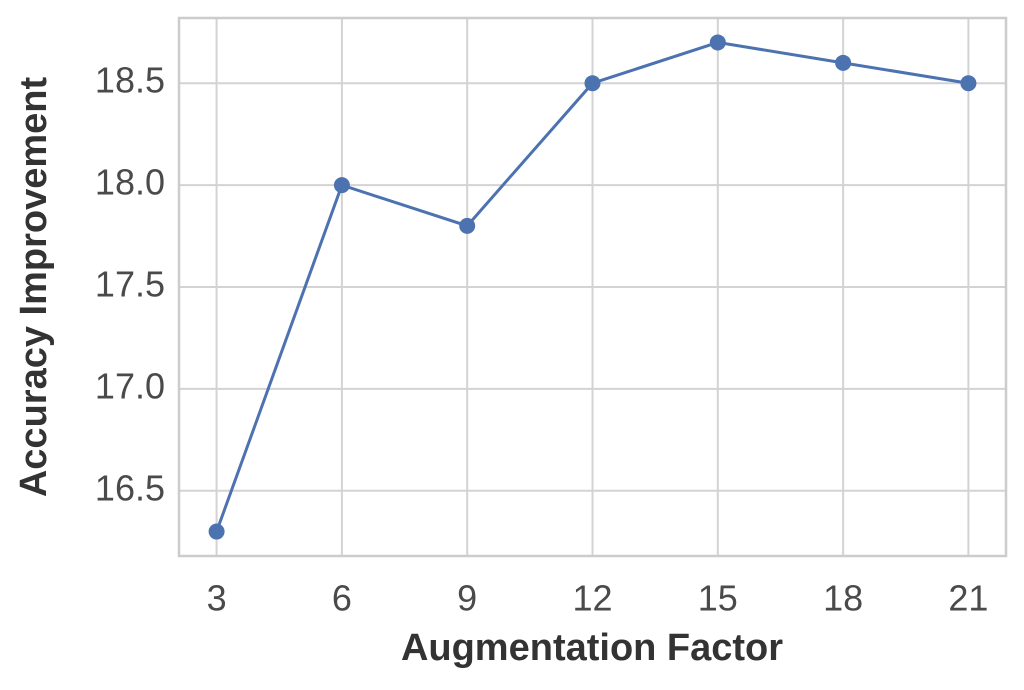  I want to click on x-tick-label: 12, so click(592, 598).